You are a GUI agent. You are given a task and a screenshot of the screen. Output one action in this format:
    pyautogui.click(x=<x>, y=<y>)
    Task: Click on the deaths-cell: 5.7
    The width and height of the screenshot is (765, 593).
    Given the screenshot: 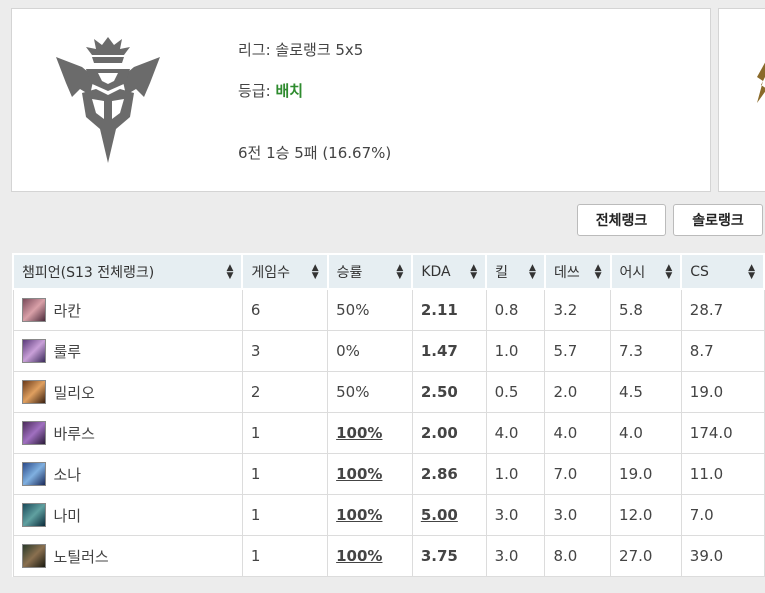 What is the action you would take?
    pyautogui.click(x=578, y=351)
    